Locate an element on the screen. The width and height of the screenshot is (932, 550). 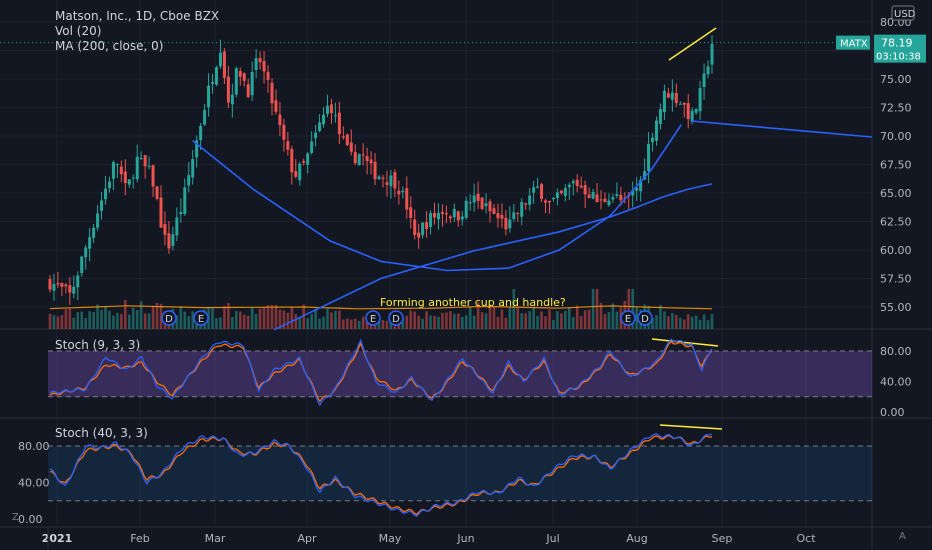
time-axis-label: Apr is located at coordinates (307, 538).